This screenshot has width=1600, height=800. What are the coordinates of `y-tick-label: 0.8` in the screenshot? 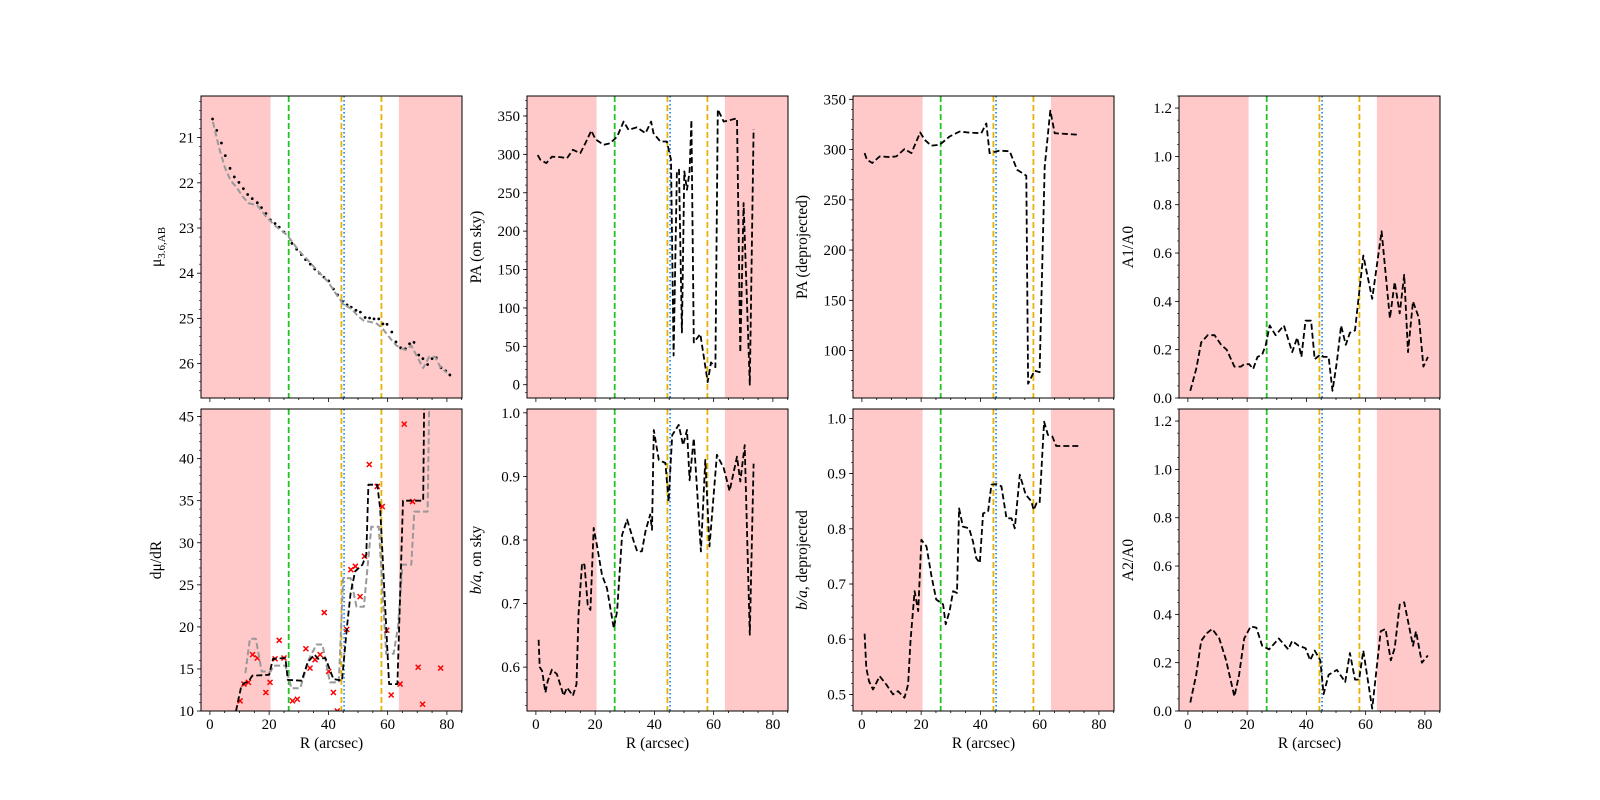 It's located at (510, 541).